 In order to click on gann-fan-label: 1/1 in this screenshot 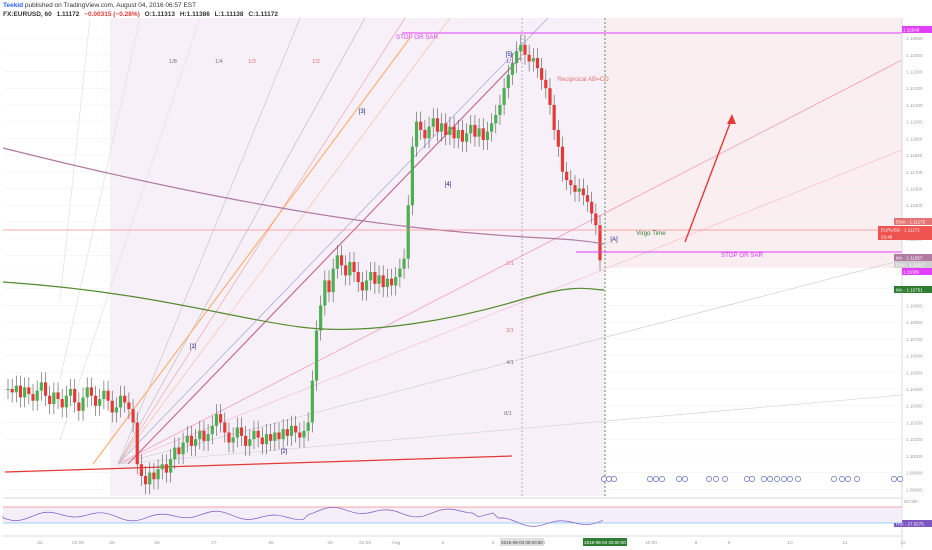, I will do `click(510, 62)`.